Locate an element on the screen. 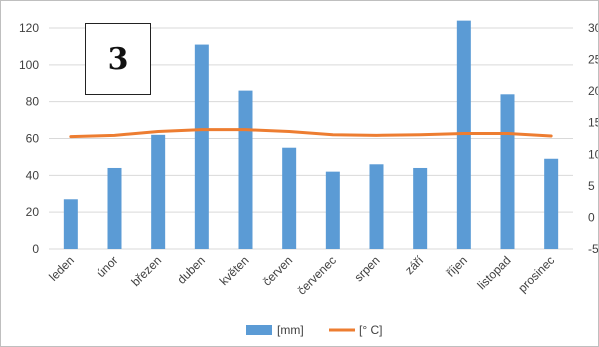  y-right-tick-label: 20 is located at coordinates (593, 91).